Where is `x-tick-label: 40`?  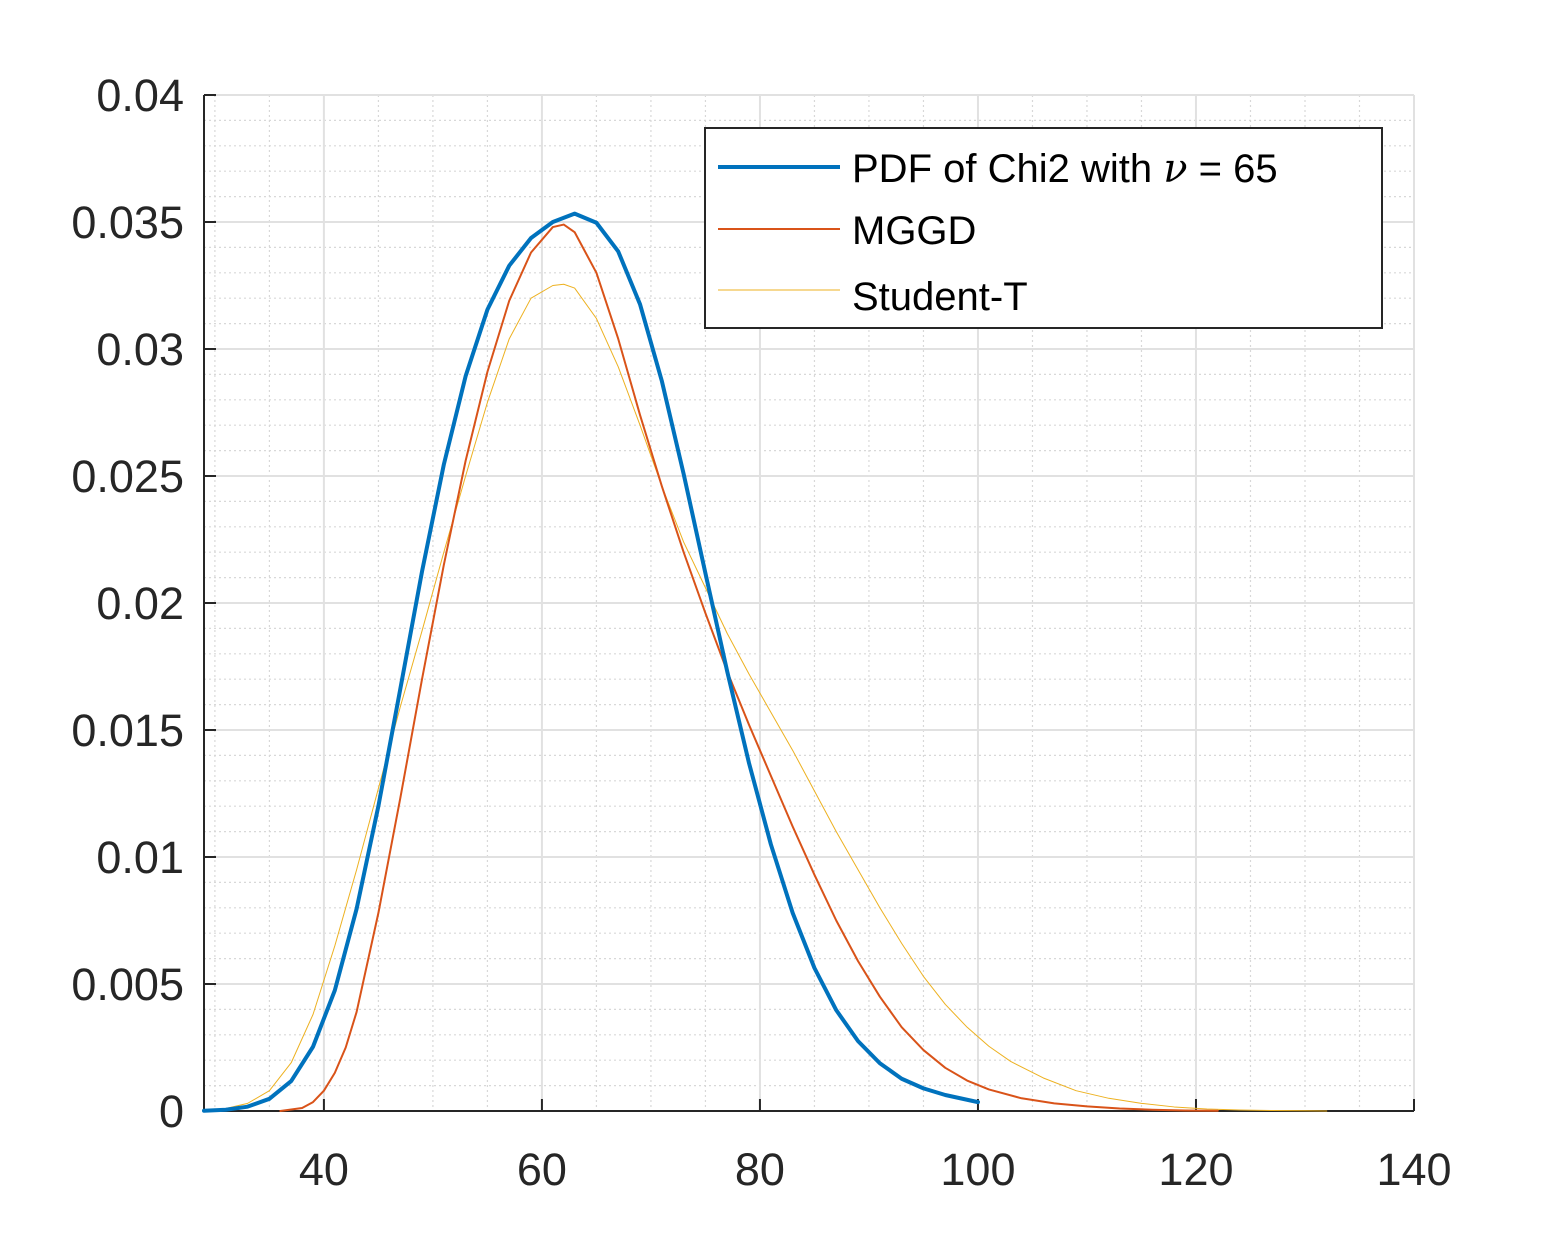
x-tick-label: 40 is located at coordinates (324, 1169).